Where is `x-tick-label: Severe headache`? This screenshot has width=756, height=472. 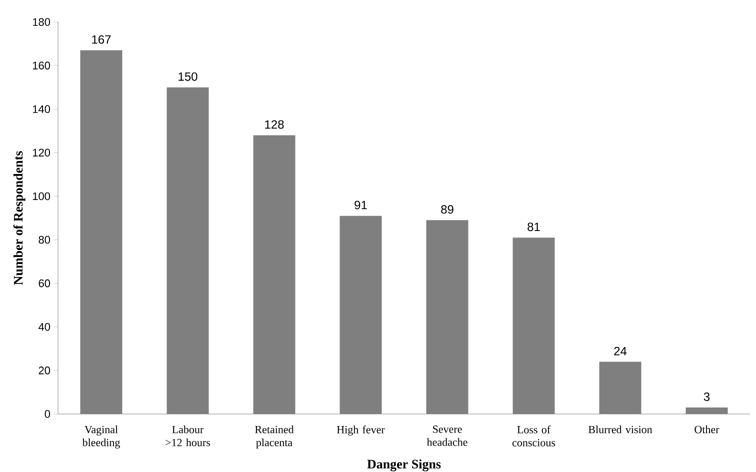
x-tick-label: Severe headache is located at coordinates (447, 436).